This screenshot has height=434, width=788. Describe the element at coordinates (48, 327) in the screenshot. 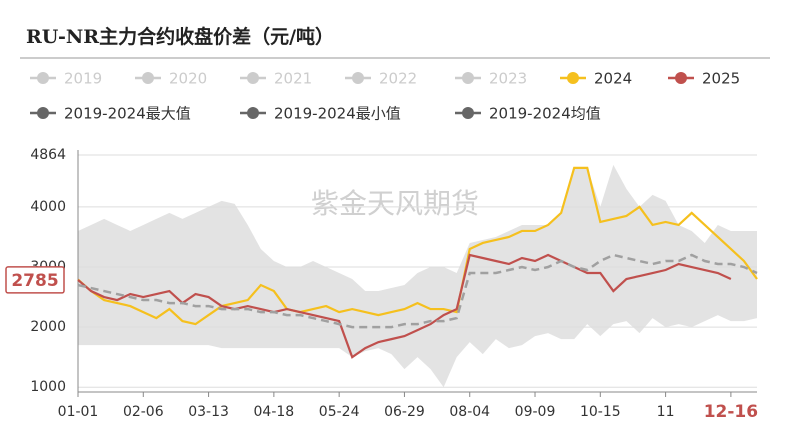

I see `y-tick-label: 2000` at that location.